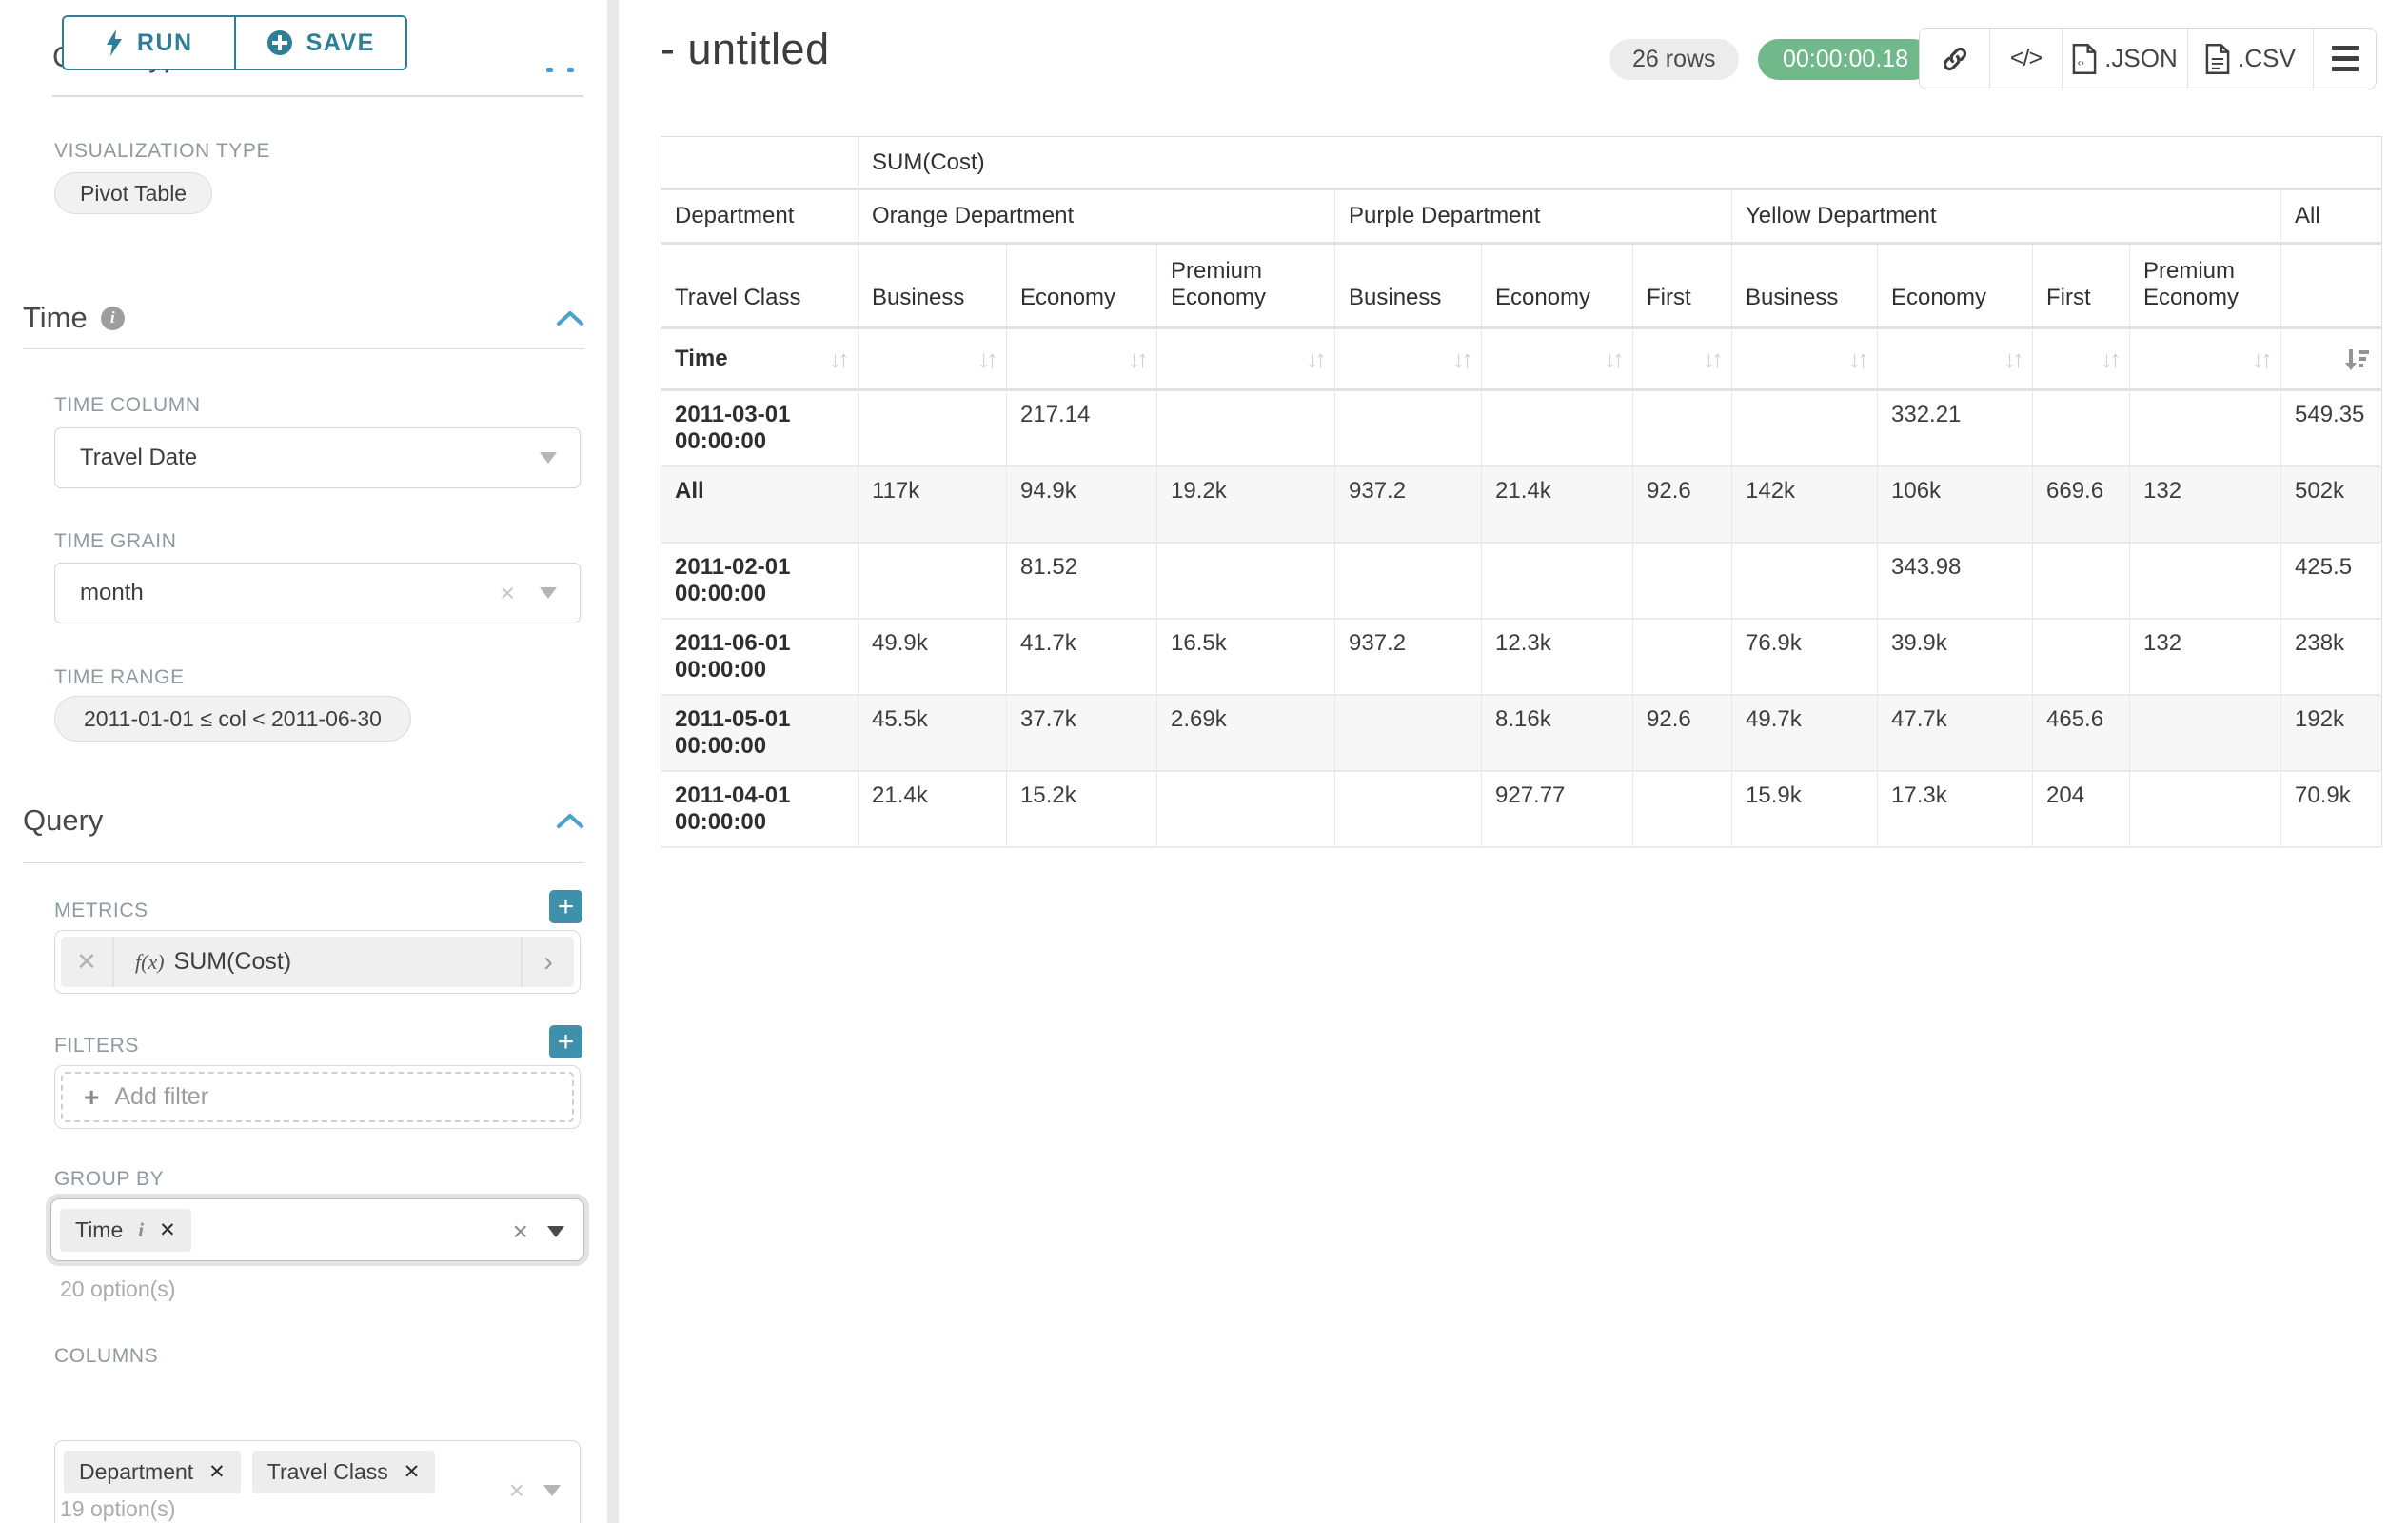 The height and width of the screenshot is (1523, 2408). What do you see at coordinates (1557, 657) in the screenshot?
I see `value-cell: 12.3k` at bounding box center [1557, 657].